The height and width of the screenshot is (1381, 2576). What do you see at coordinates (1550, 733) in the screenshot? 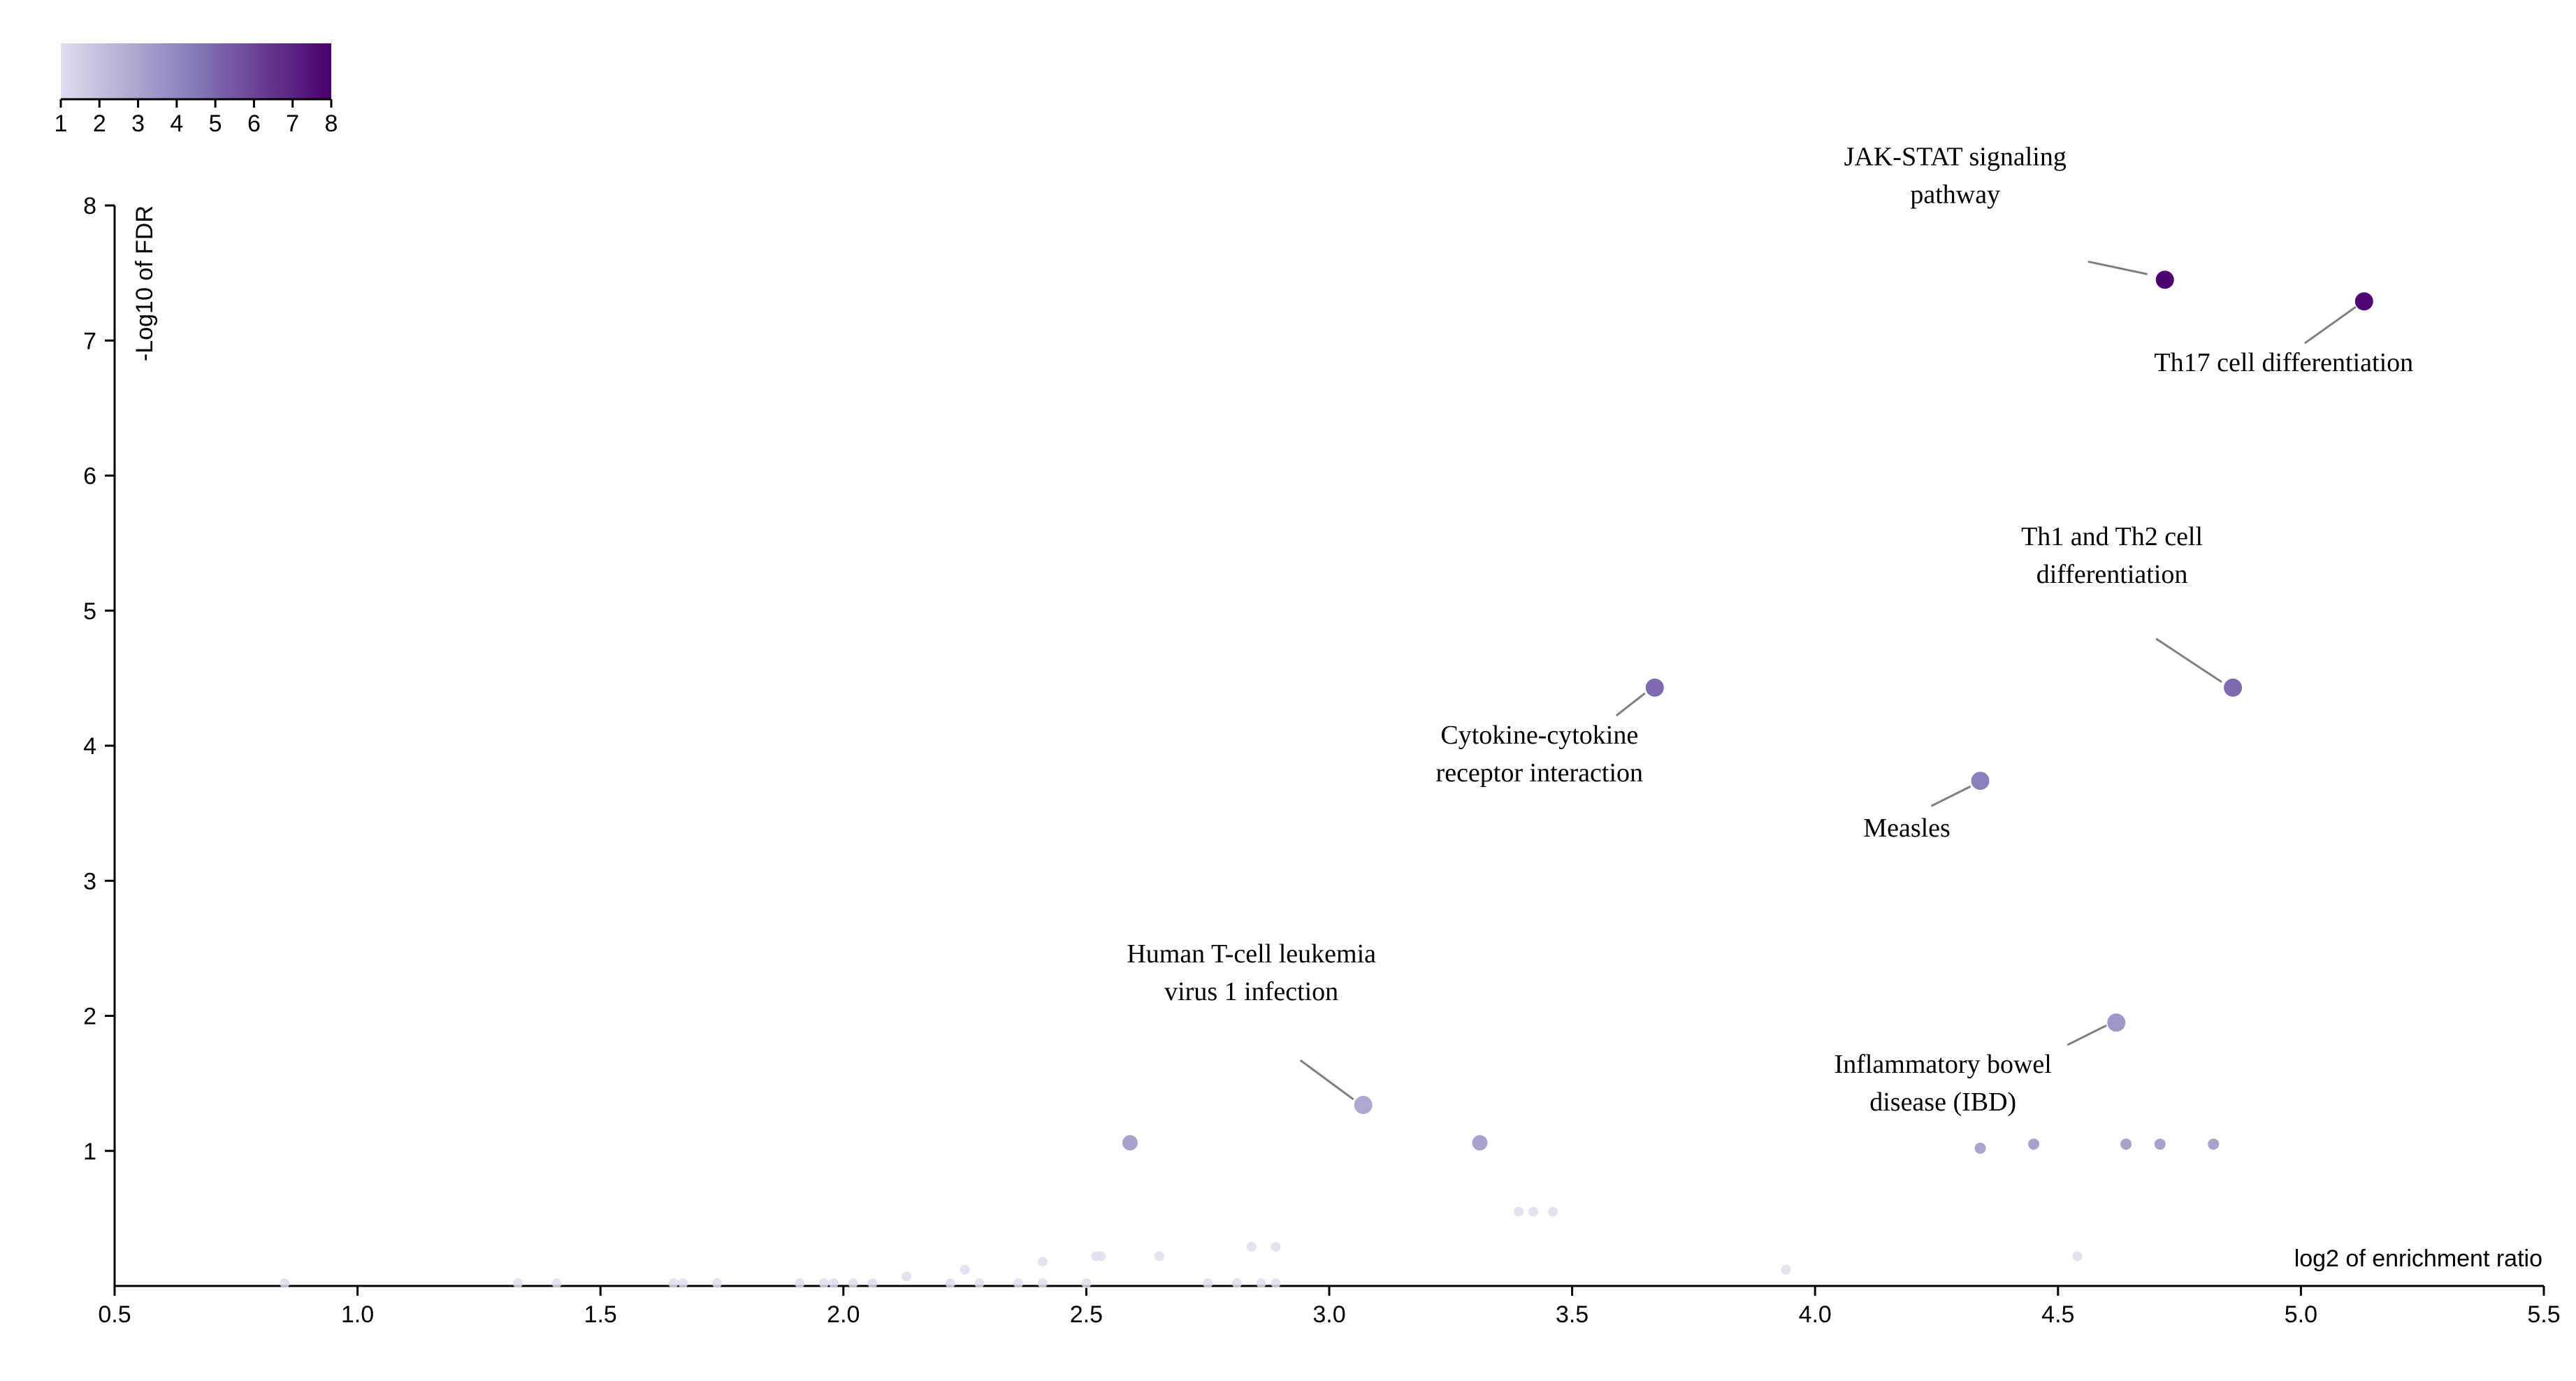
I see `labeled-point: Cytokine-cytokine receptor interaction` at bounding box center [1550, 733].